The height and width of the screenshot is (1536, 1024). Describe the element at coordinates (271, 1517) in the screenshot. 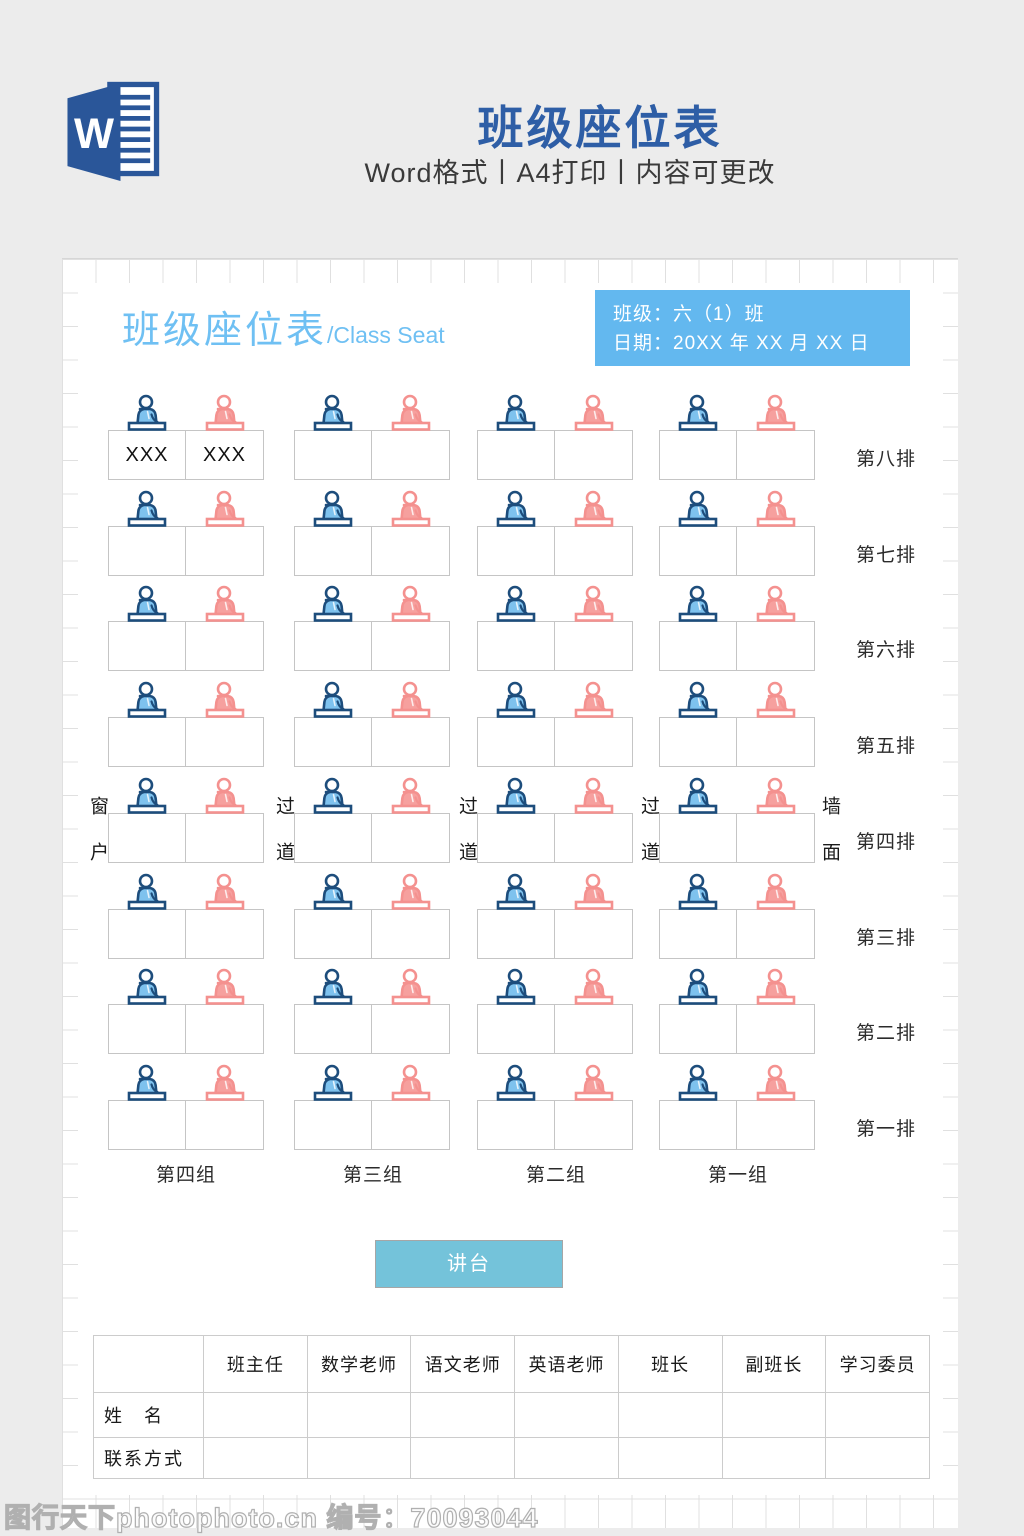

I see `watermark-text: 图行天下photophoto.cn 编号：70093044` at that location.